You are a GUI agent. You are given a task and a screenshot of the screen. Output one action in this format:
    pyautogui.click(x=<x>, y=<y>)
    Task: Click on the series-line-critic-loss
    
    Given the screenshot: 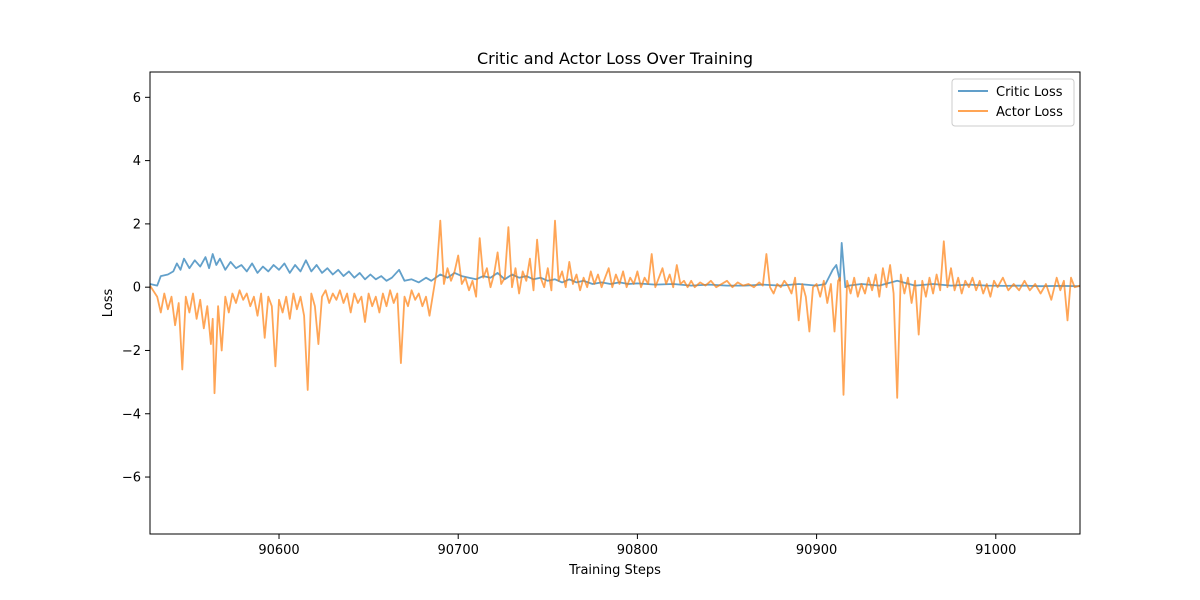 What is the action you would take?
    pyautogui.click(x=615, y=265)
    